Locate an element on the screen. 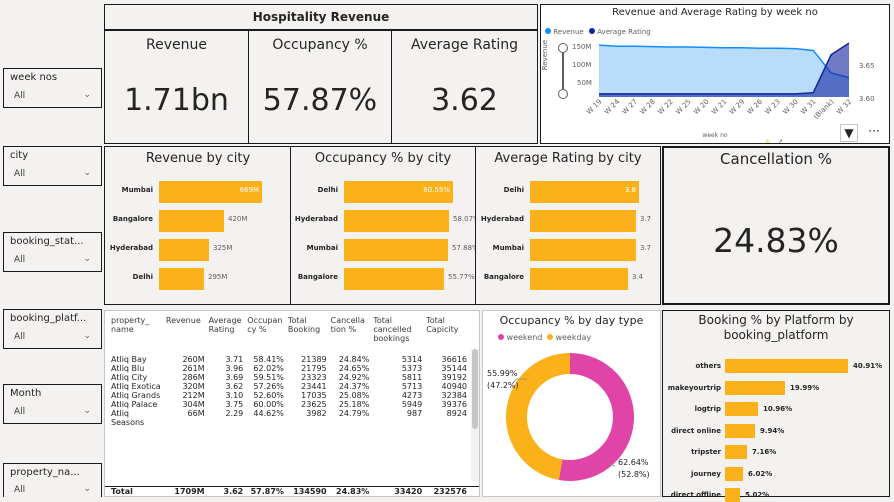  bar-makeyourtrip is located at coordinates (755, 387).